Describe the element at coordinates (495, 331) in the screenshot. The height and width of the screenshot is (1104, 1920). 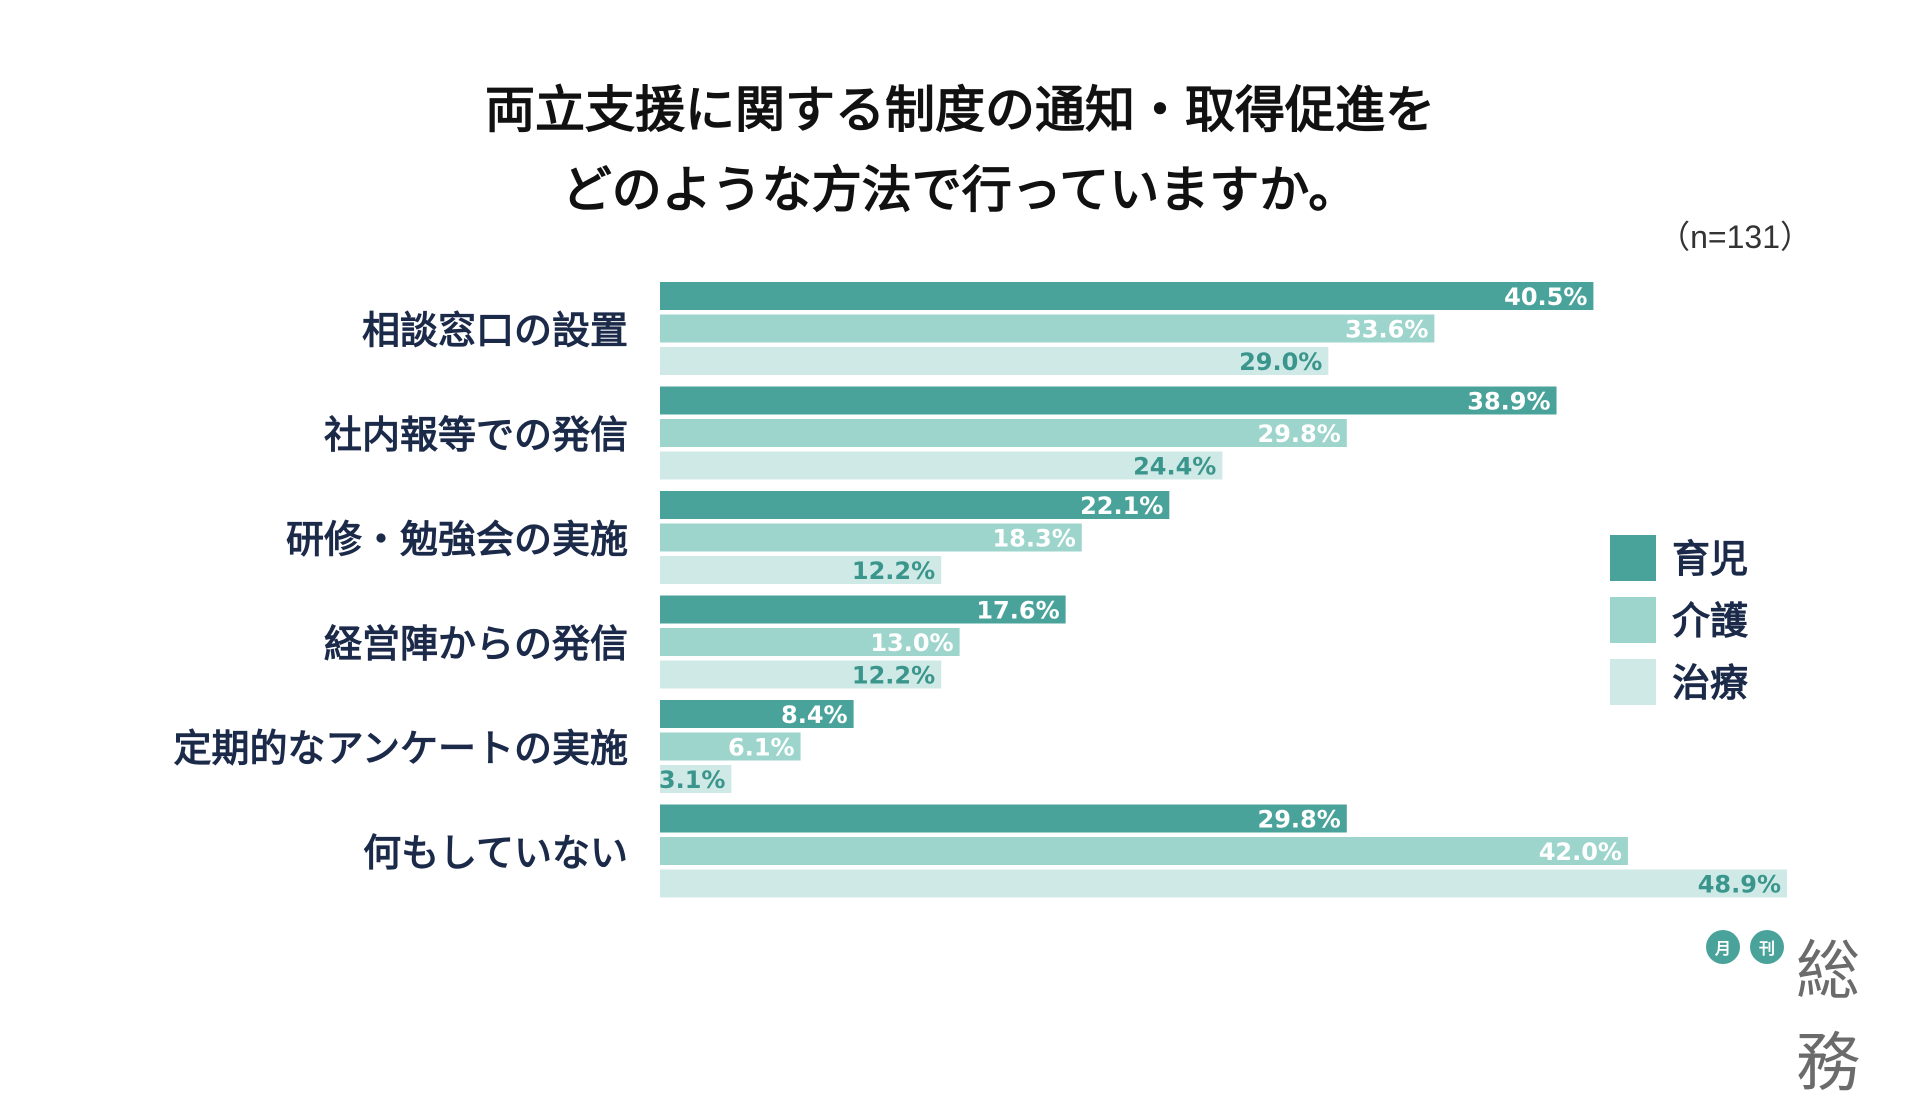
I see `category-label-0: 相談窓口の設置` at that location.